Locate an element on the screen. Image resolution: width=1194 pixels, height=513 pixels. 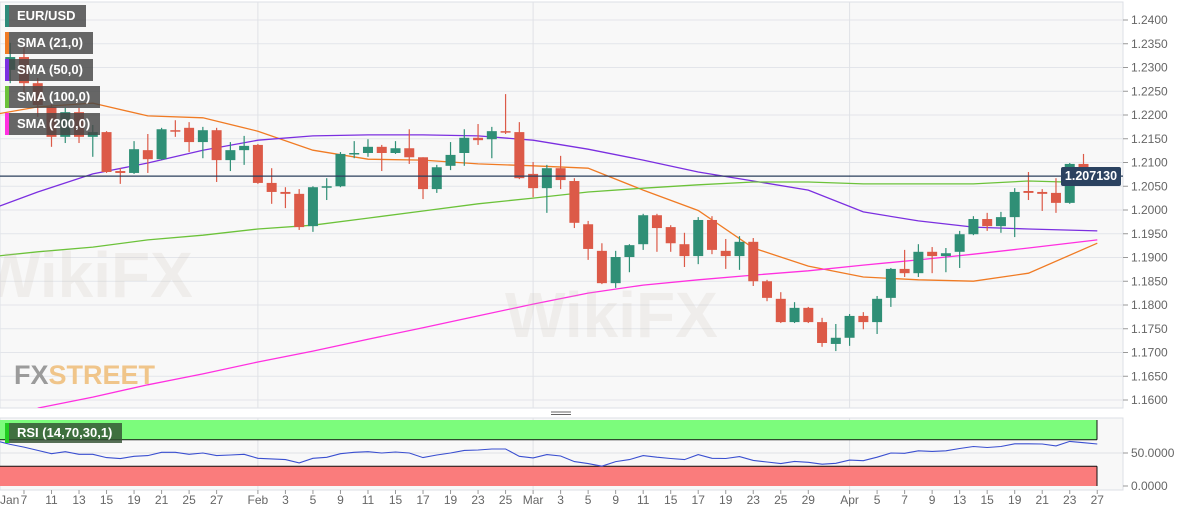
y-tick-label: 1.2050 is located at coordinates (1149, 186).